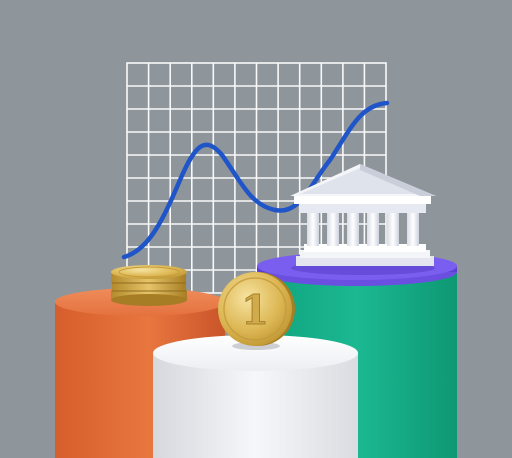  I want to click on white-cylinder-pedestal, so click(255, 396).